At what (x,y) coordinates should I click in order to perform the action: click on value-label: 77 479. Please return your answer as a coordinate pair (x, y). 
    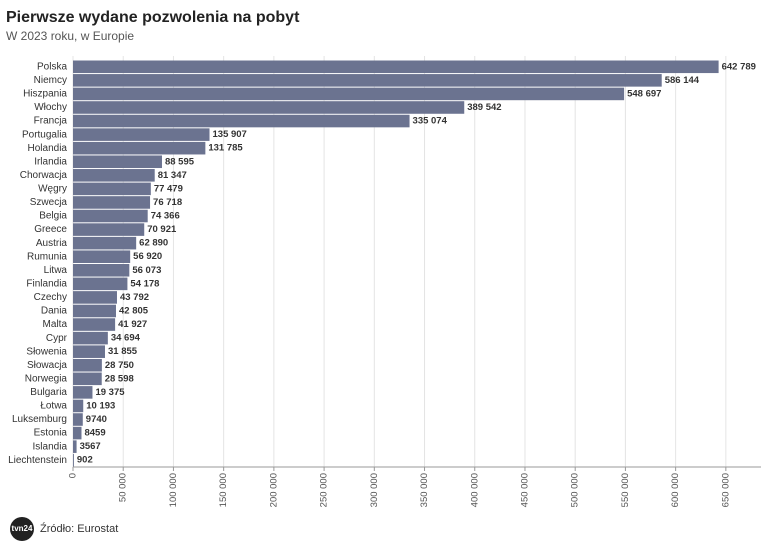
    Looking at the image, I should click on (168, 188).